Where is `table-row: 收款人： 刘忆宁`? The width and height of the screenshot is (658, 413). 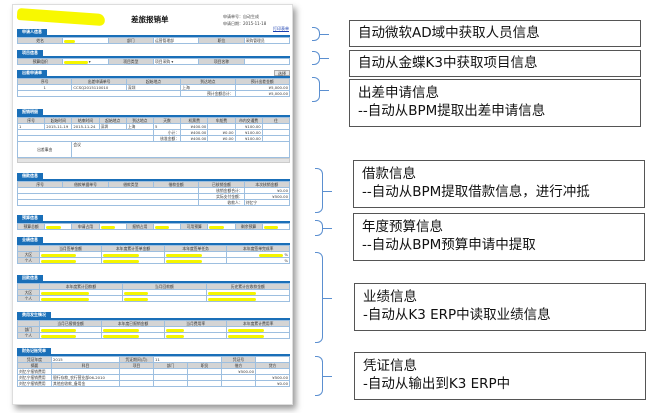 table-row: 收款人： 刘忆宁 is located at coordinates (153, 202).